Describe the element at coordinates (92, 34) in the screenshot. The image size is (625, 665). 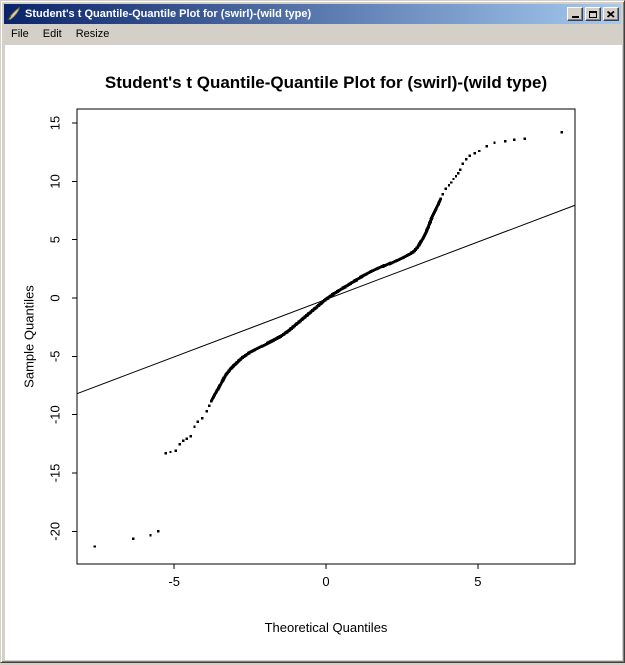
I see `menu-item-resize: Resize` at that location.